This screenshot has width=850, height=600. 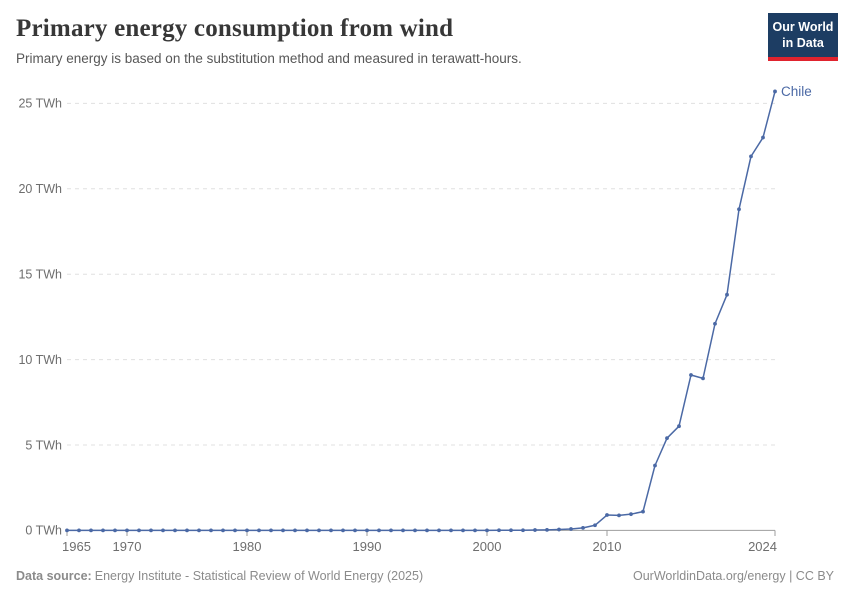 I want to click on y-tick-label: 25 TWh, so click(x=40, y=104).